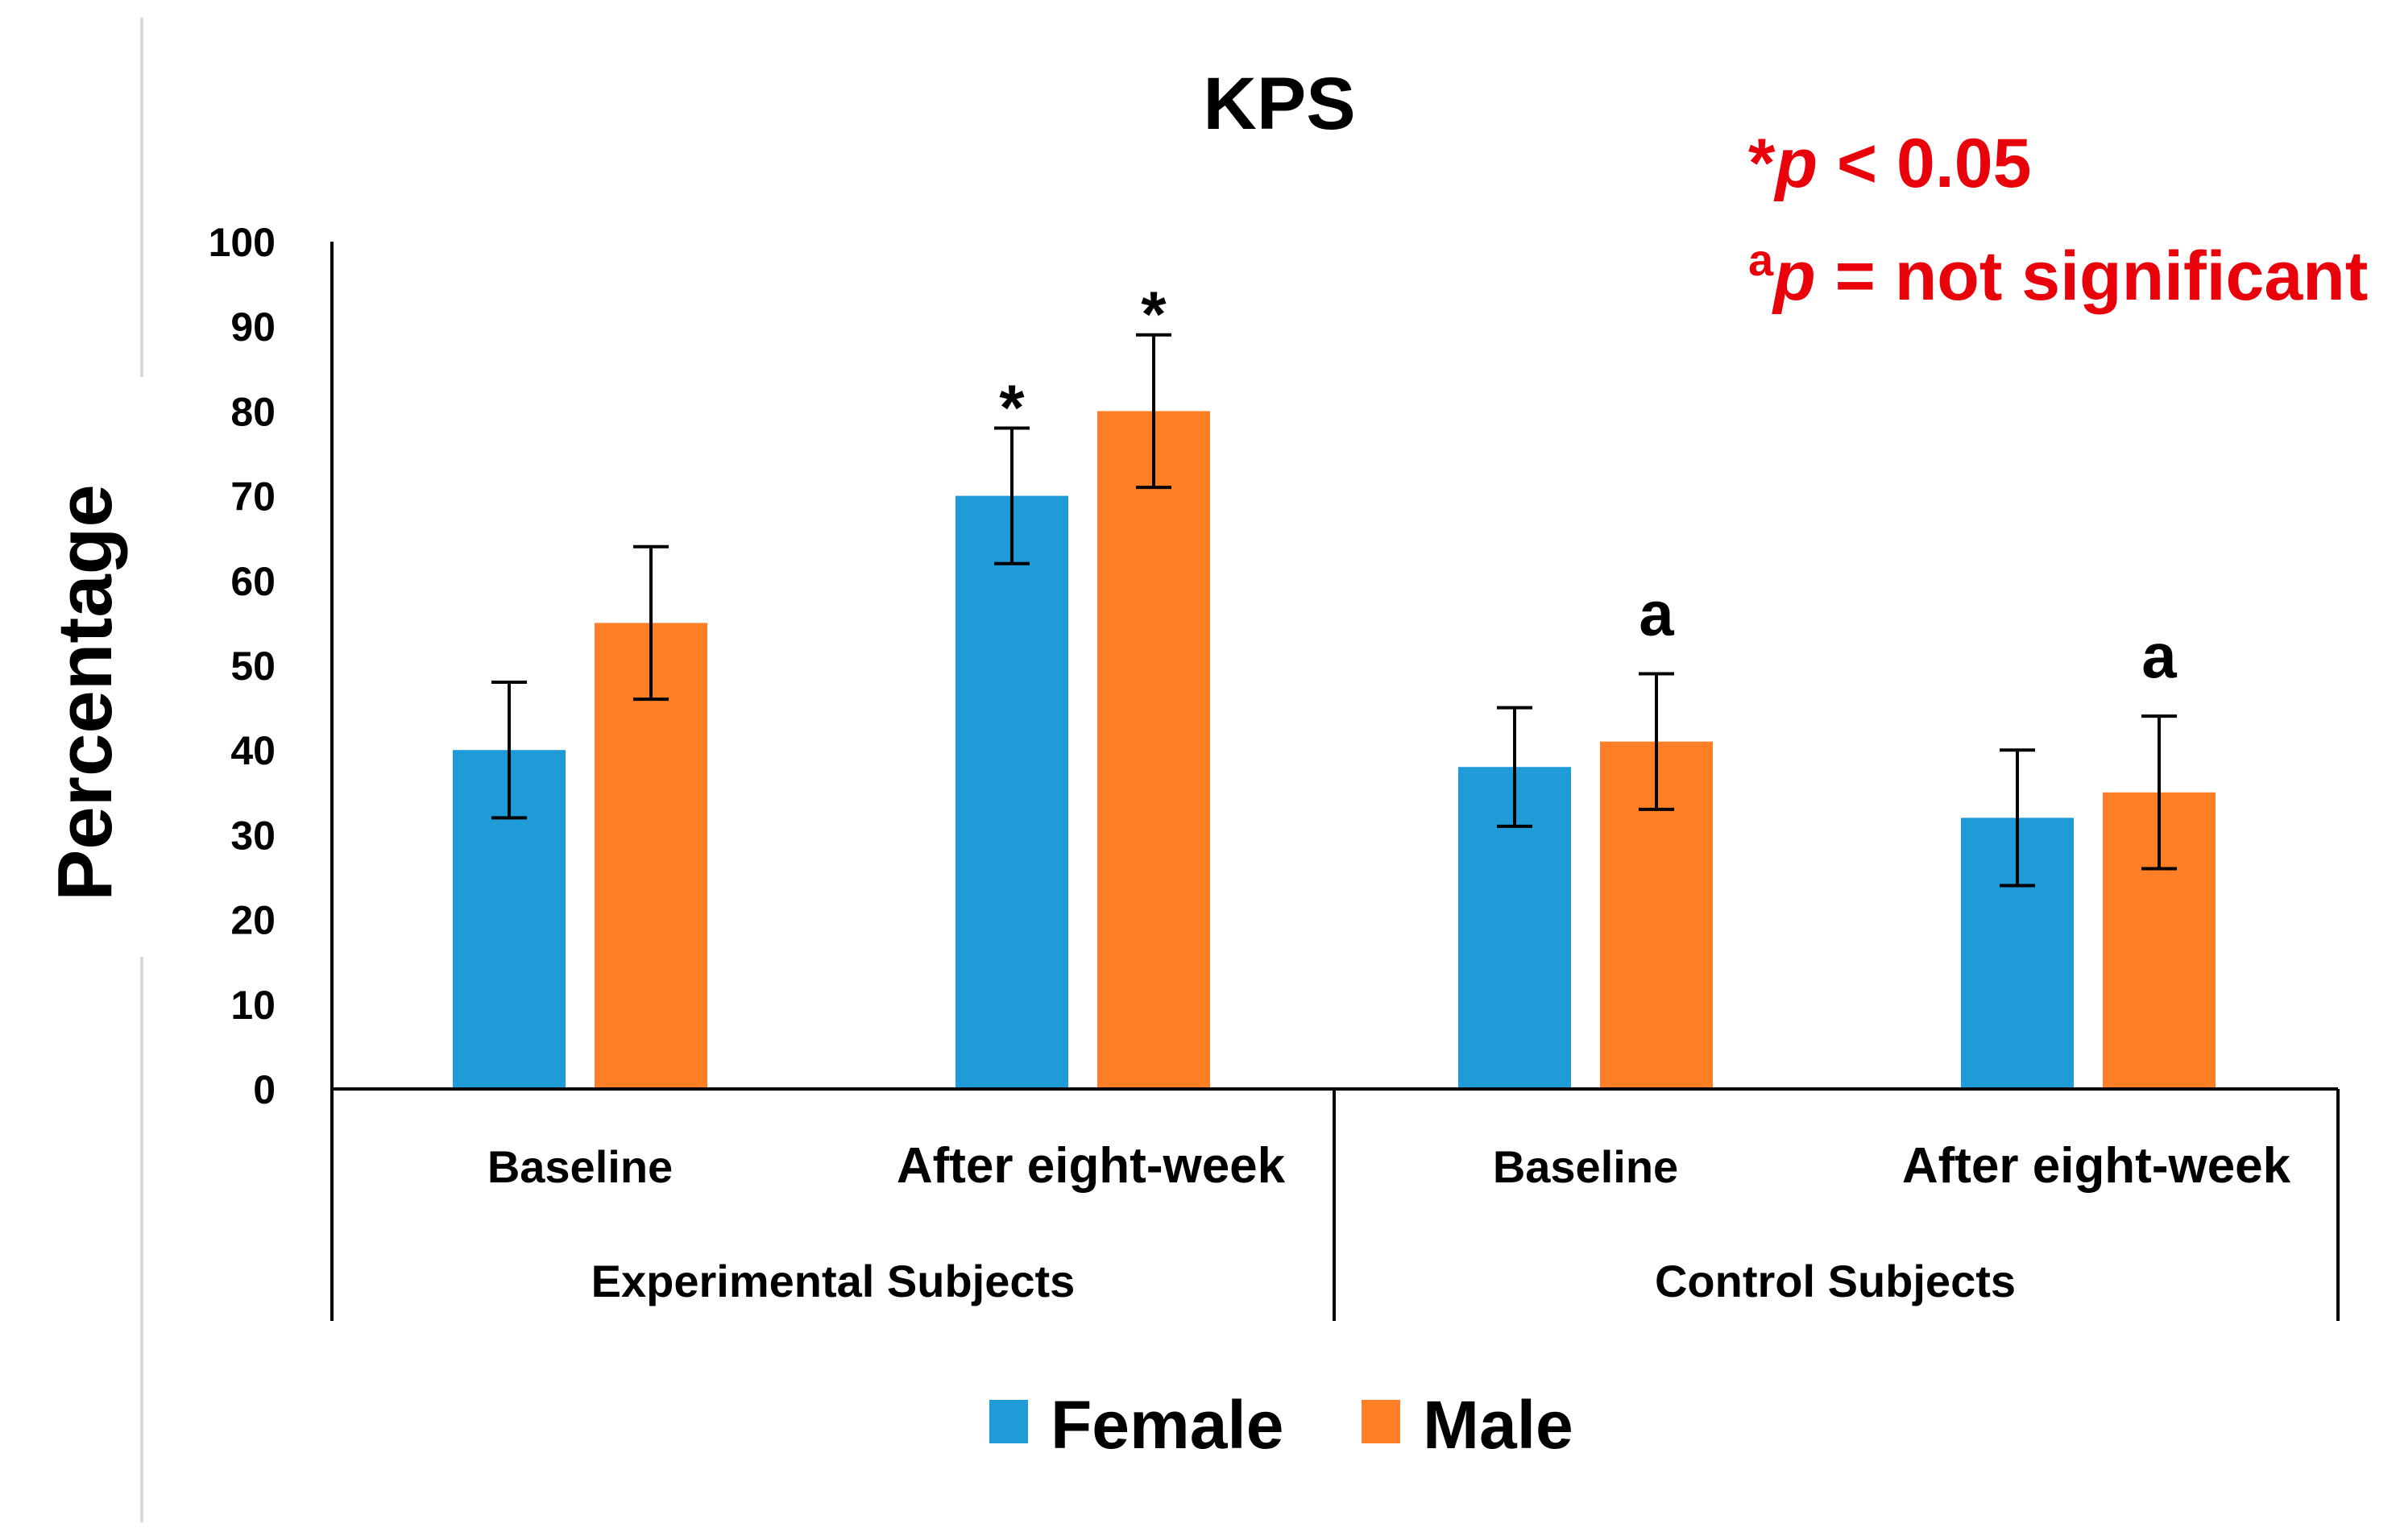  What do you see at coordinates (1279, 104) in the screenshot?
I see `chart-title: KPS` at bounding box center [1279, 104].